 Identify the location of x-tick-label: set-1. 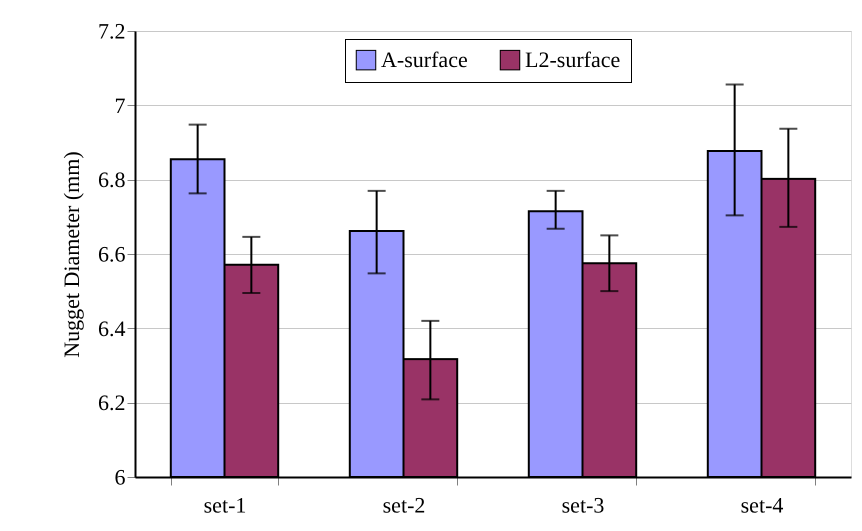
(225, 505).